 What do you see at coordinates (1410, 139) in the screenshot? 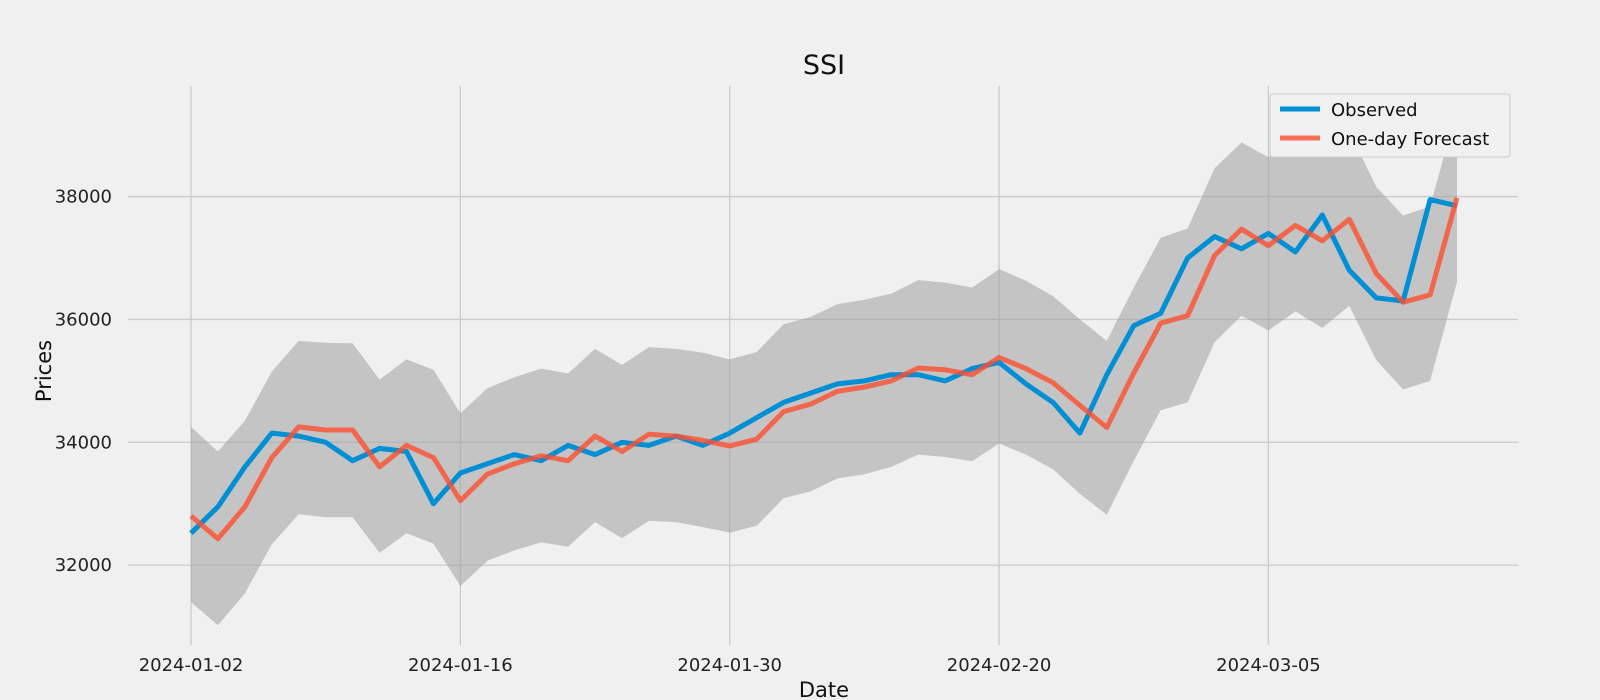
I see `legend-label-forecast: One-day Forecast` at bounding box center [1410, 139].